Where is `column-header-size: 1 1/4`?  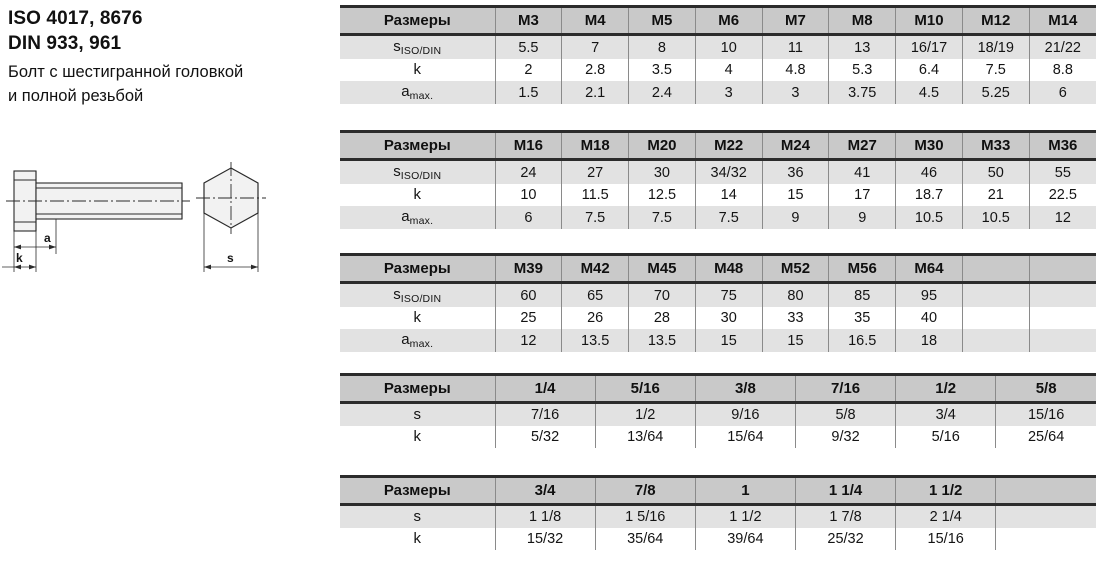 column-header-size: 1 1/4 is located at coordinates (845, 490).